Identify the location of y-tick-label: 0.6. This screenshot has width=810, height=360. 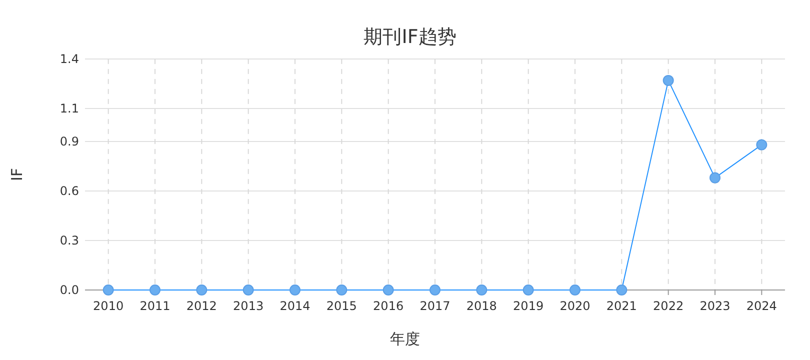
(69, 191).